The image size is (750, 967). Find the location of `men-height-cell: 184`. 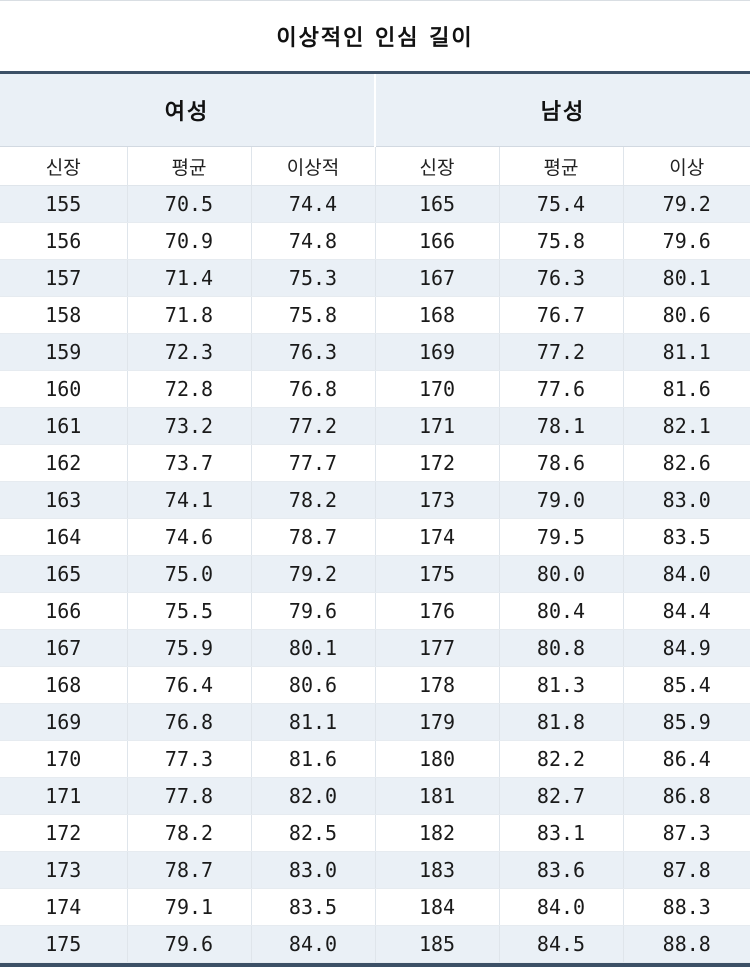

men-height-cell: 184 is located at coordinates (437, 907).